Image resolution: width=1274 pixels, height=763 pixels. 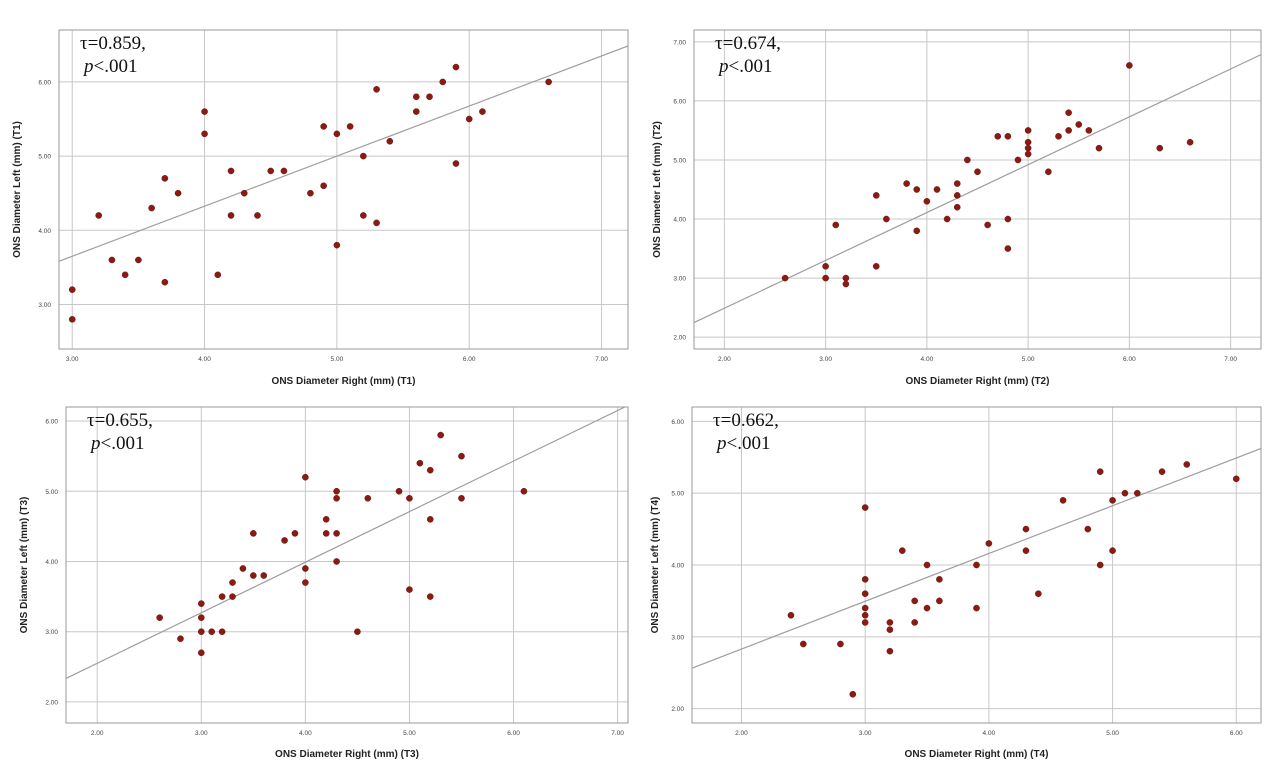 I want to click on tau-annotation: τ=0.655,, so click(x=120, y=420).